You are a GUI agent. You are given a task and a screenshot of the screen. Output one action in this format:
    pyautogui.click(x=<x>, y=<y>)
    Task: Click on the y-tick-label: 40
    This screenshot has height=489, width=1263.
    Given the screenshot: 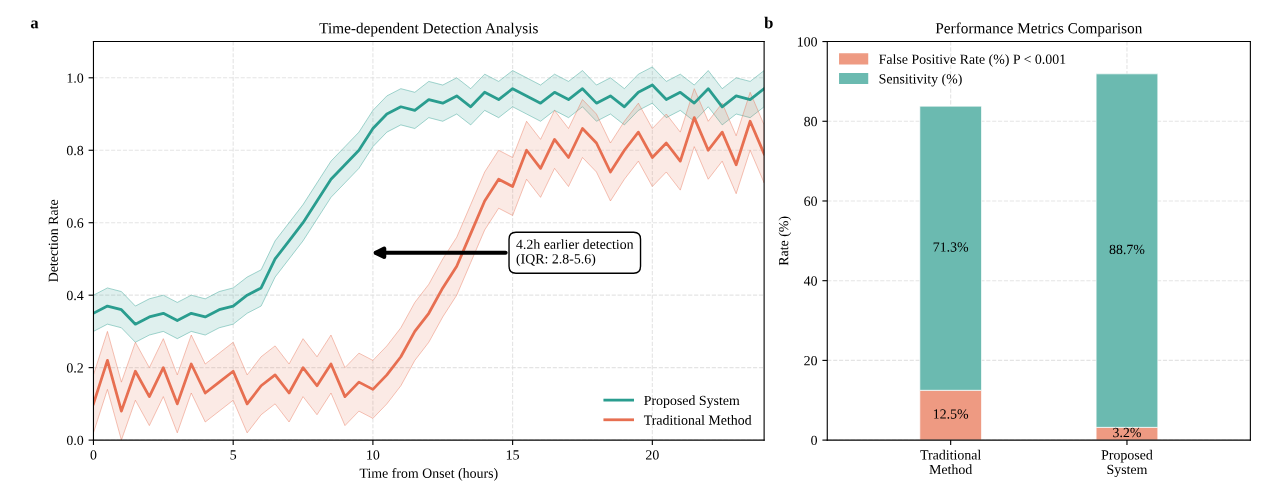 What is the action you would take?
    pyautogui.click(x=810, y=281)
    